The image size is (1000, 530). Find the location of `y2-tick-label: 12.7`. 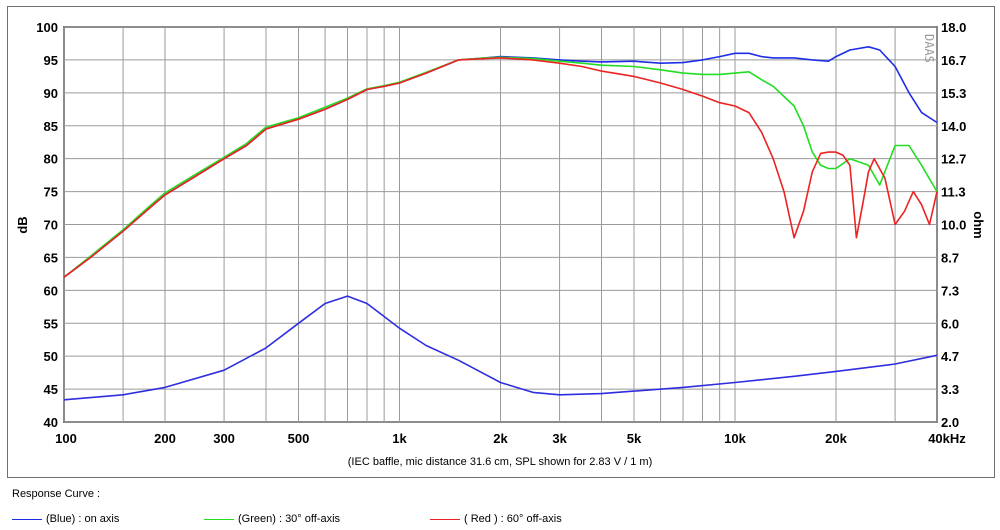

y2-tick-label: 12.7 is located at coordinates (953, 159).